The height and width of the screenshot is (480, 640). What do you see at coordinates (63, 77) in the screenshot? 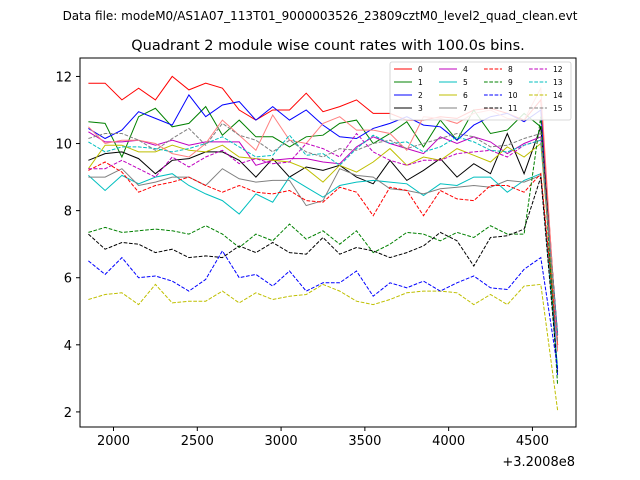
I see `y-tick-label-12: 12` at bounding box center [63, 77].